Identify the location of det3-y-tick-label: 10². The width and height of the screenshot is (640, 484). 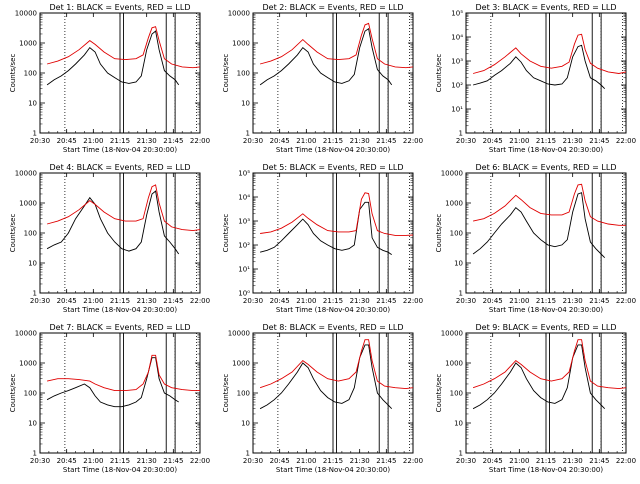
(457, 86).